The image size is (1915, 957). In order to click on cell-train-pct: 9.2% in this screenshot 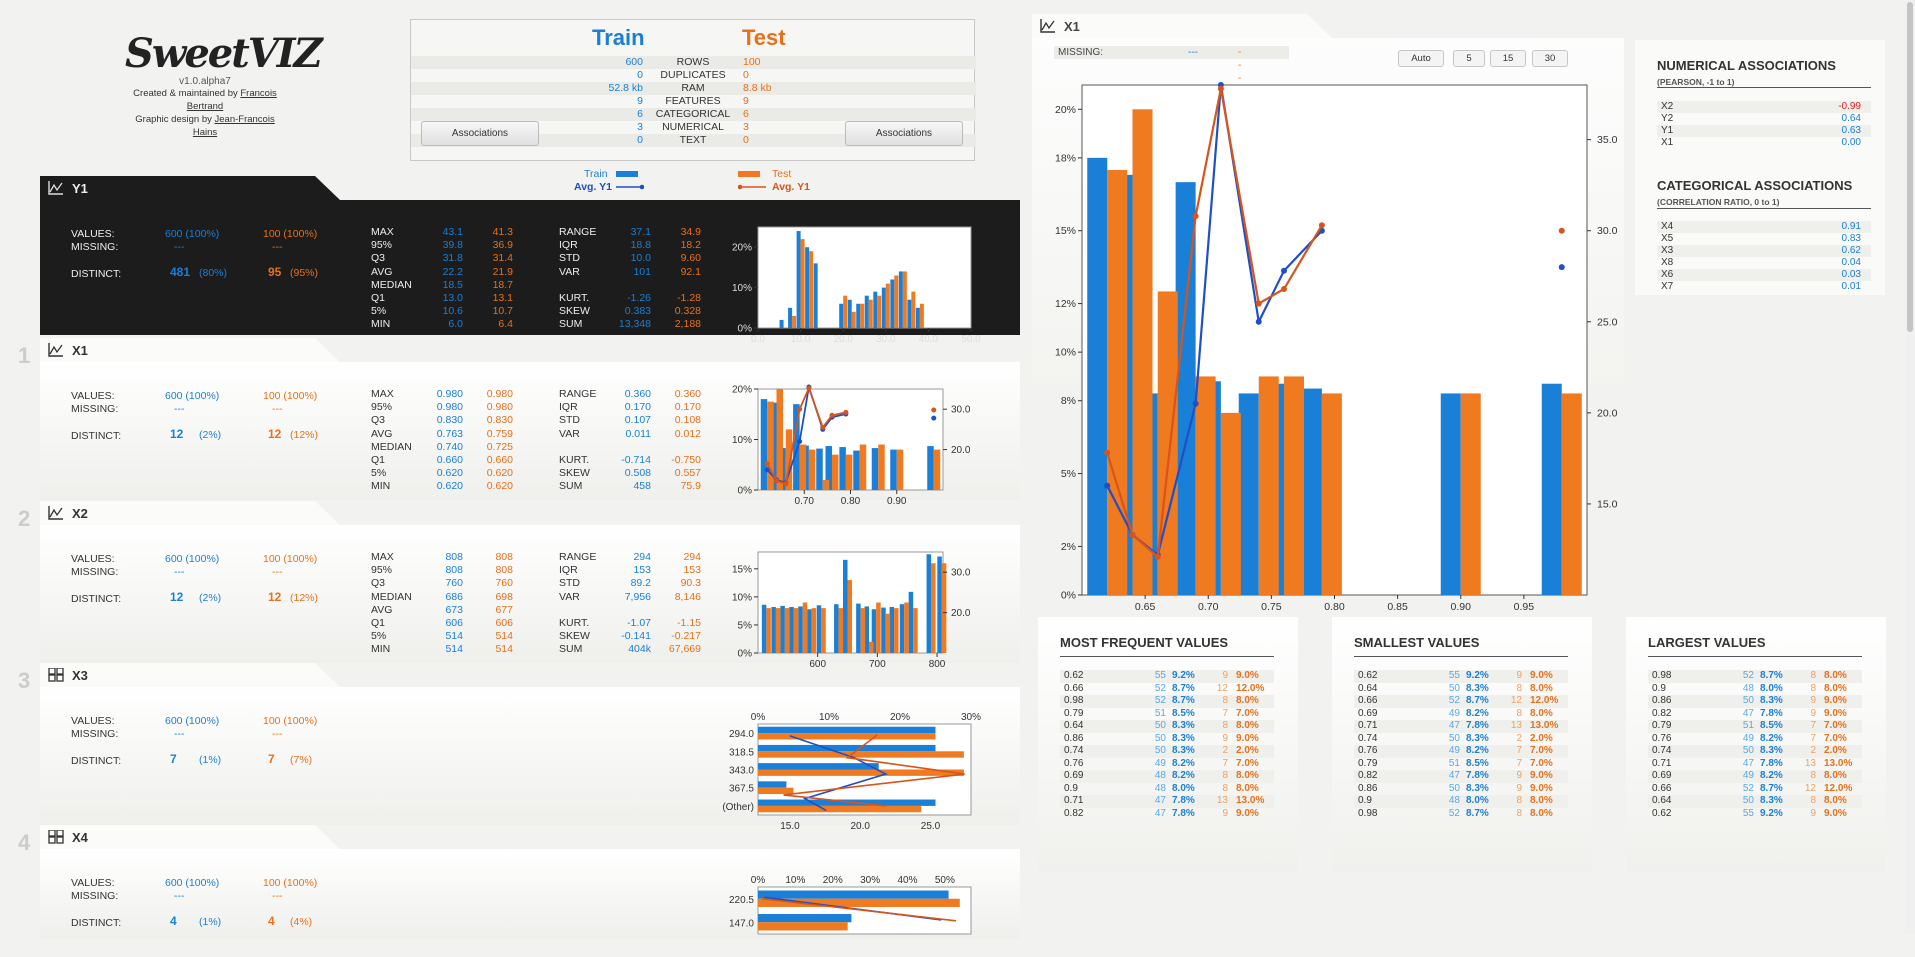, I will do `click(1771, 813)`.